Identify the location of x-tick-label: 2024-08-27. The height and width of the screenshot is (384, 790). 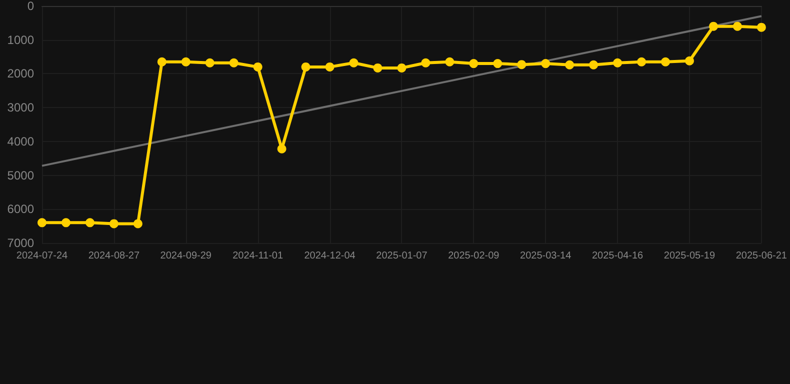
(114, 256).